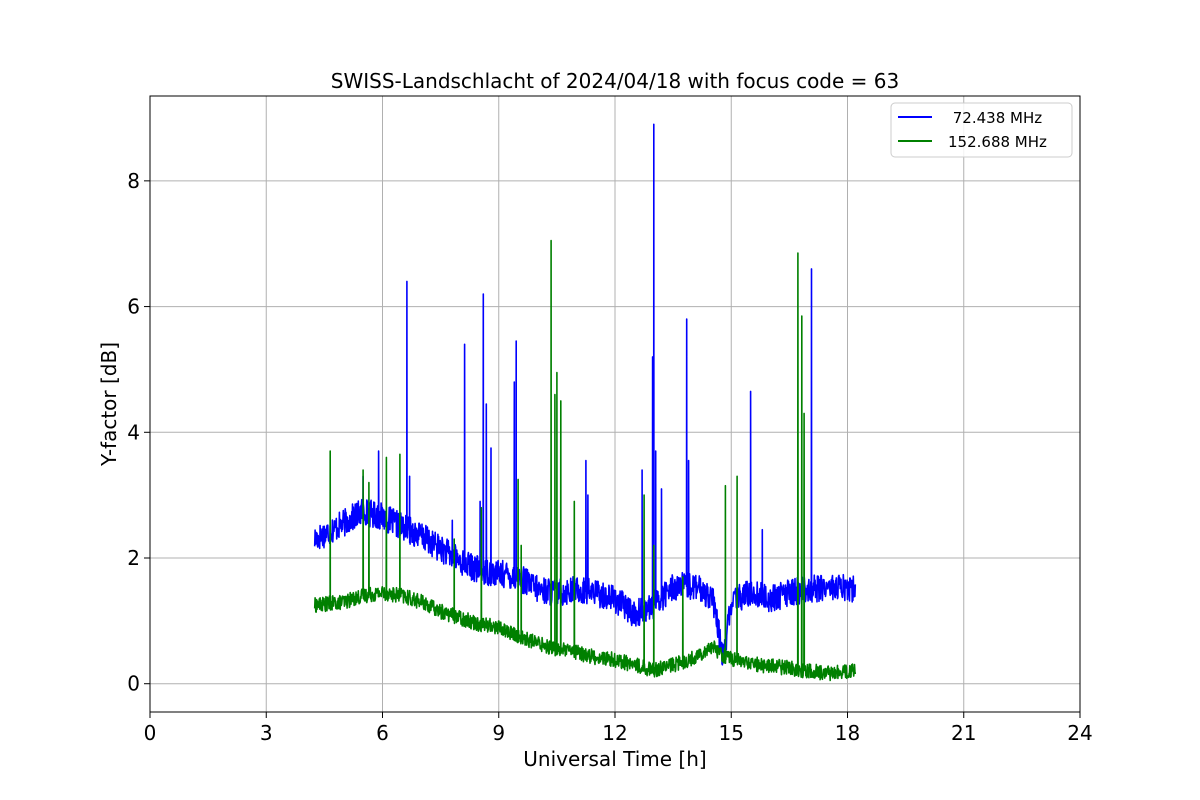 The image size is (1200, 800). What do you see at coordinates (382, 733) in the screenshot?
I see `x-tick-label: 6` at bounding box center [382, 733].